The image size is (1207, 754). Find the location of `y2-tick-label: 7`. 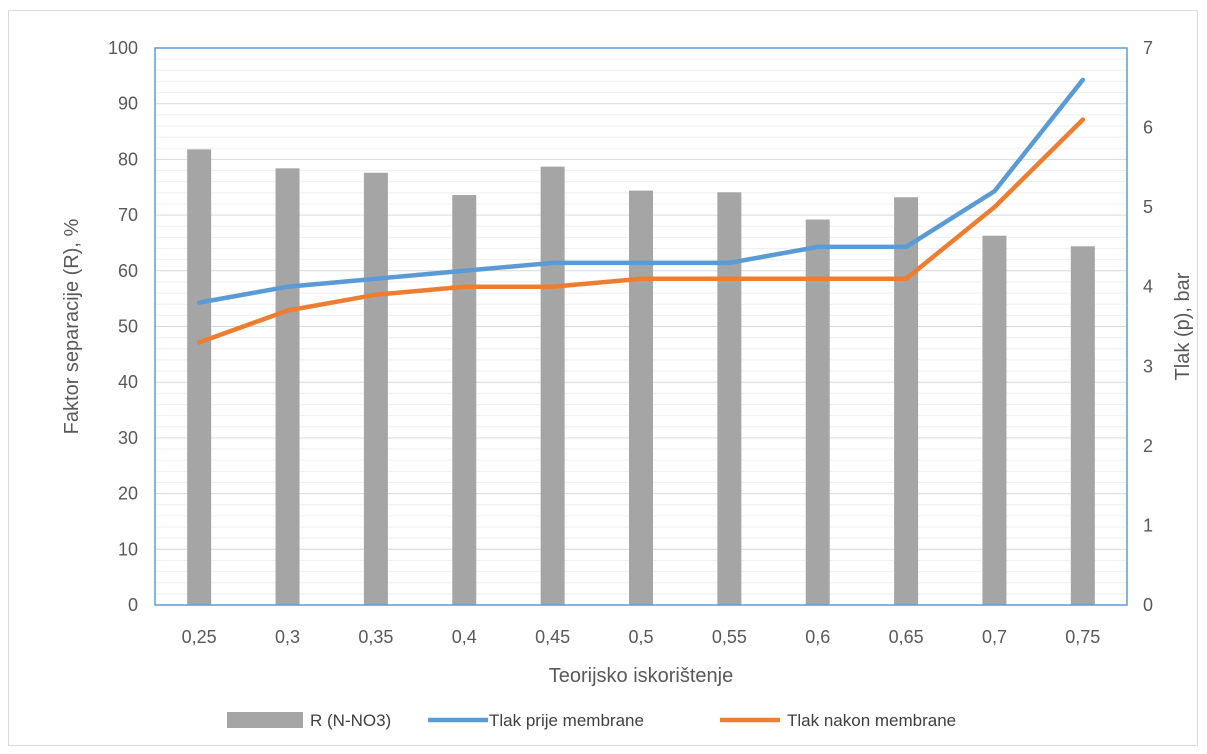

y2-tick-label: 7 is located at coordinates (1148, 48).